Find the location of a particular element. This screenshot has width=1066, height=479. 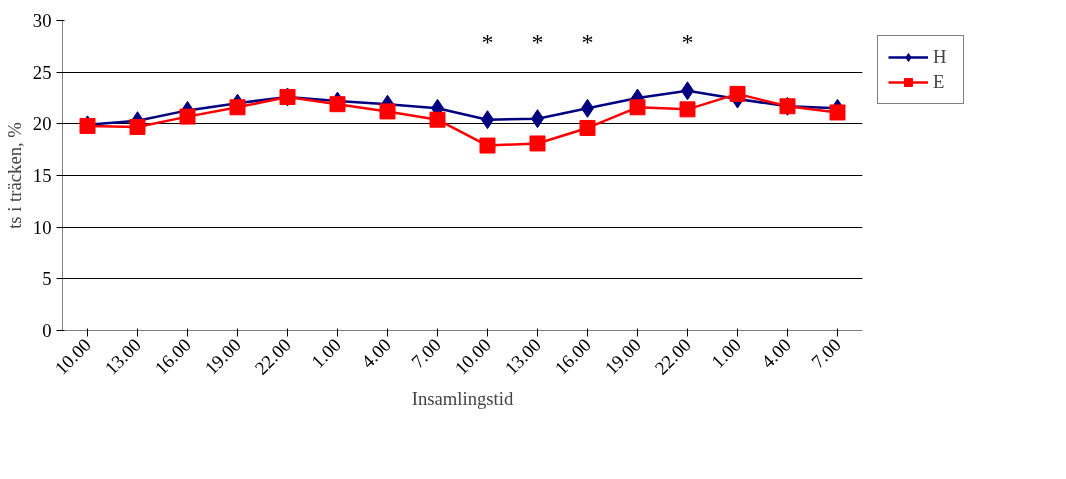

y-axis-title: ts i träcken, % is located at coordinates (14, 175).